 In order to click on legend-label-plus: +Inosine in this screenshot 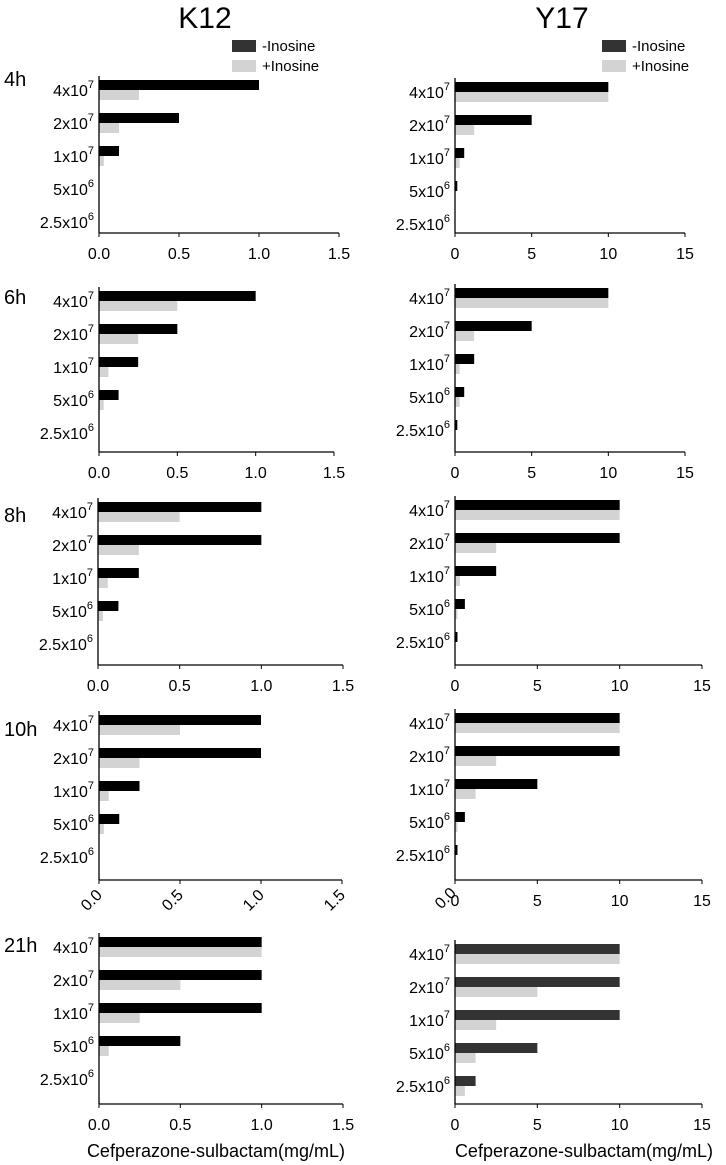, I will do `click(290, 66)`.